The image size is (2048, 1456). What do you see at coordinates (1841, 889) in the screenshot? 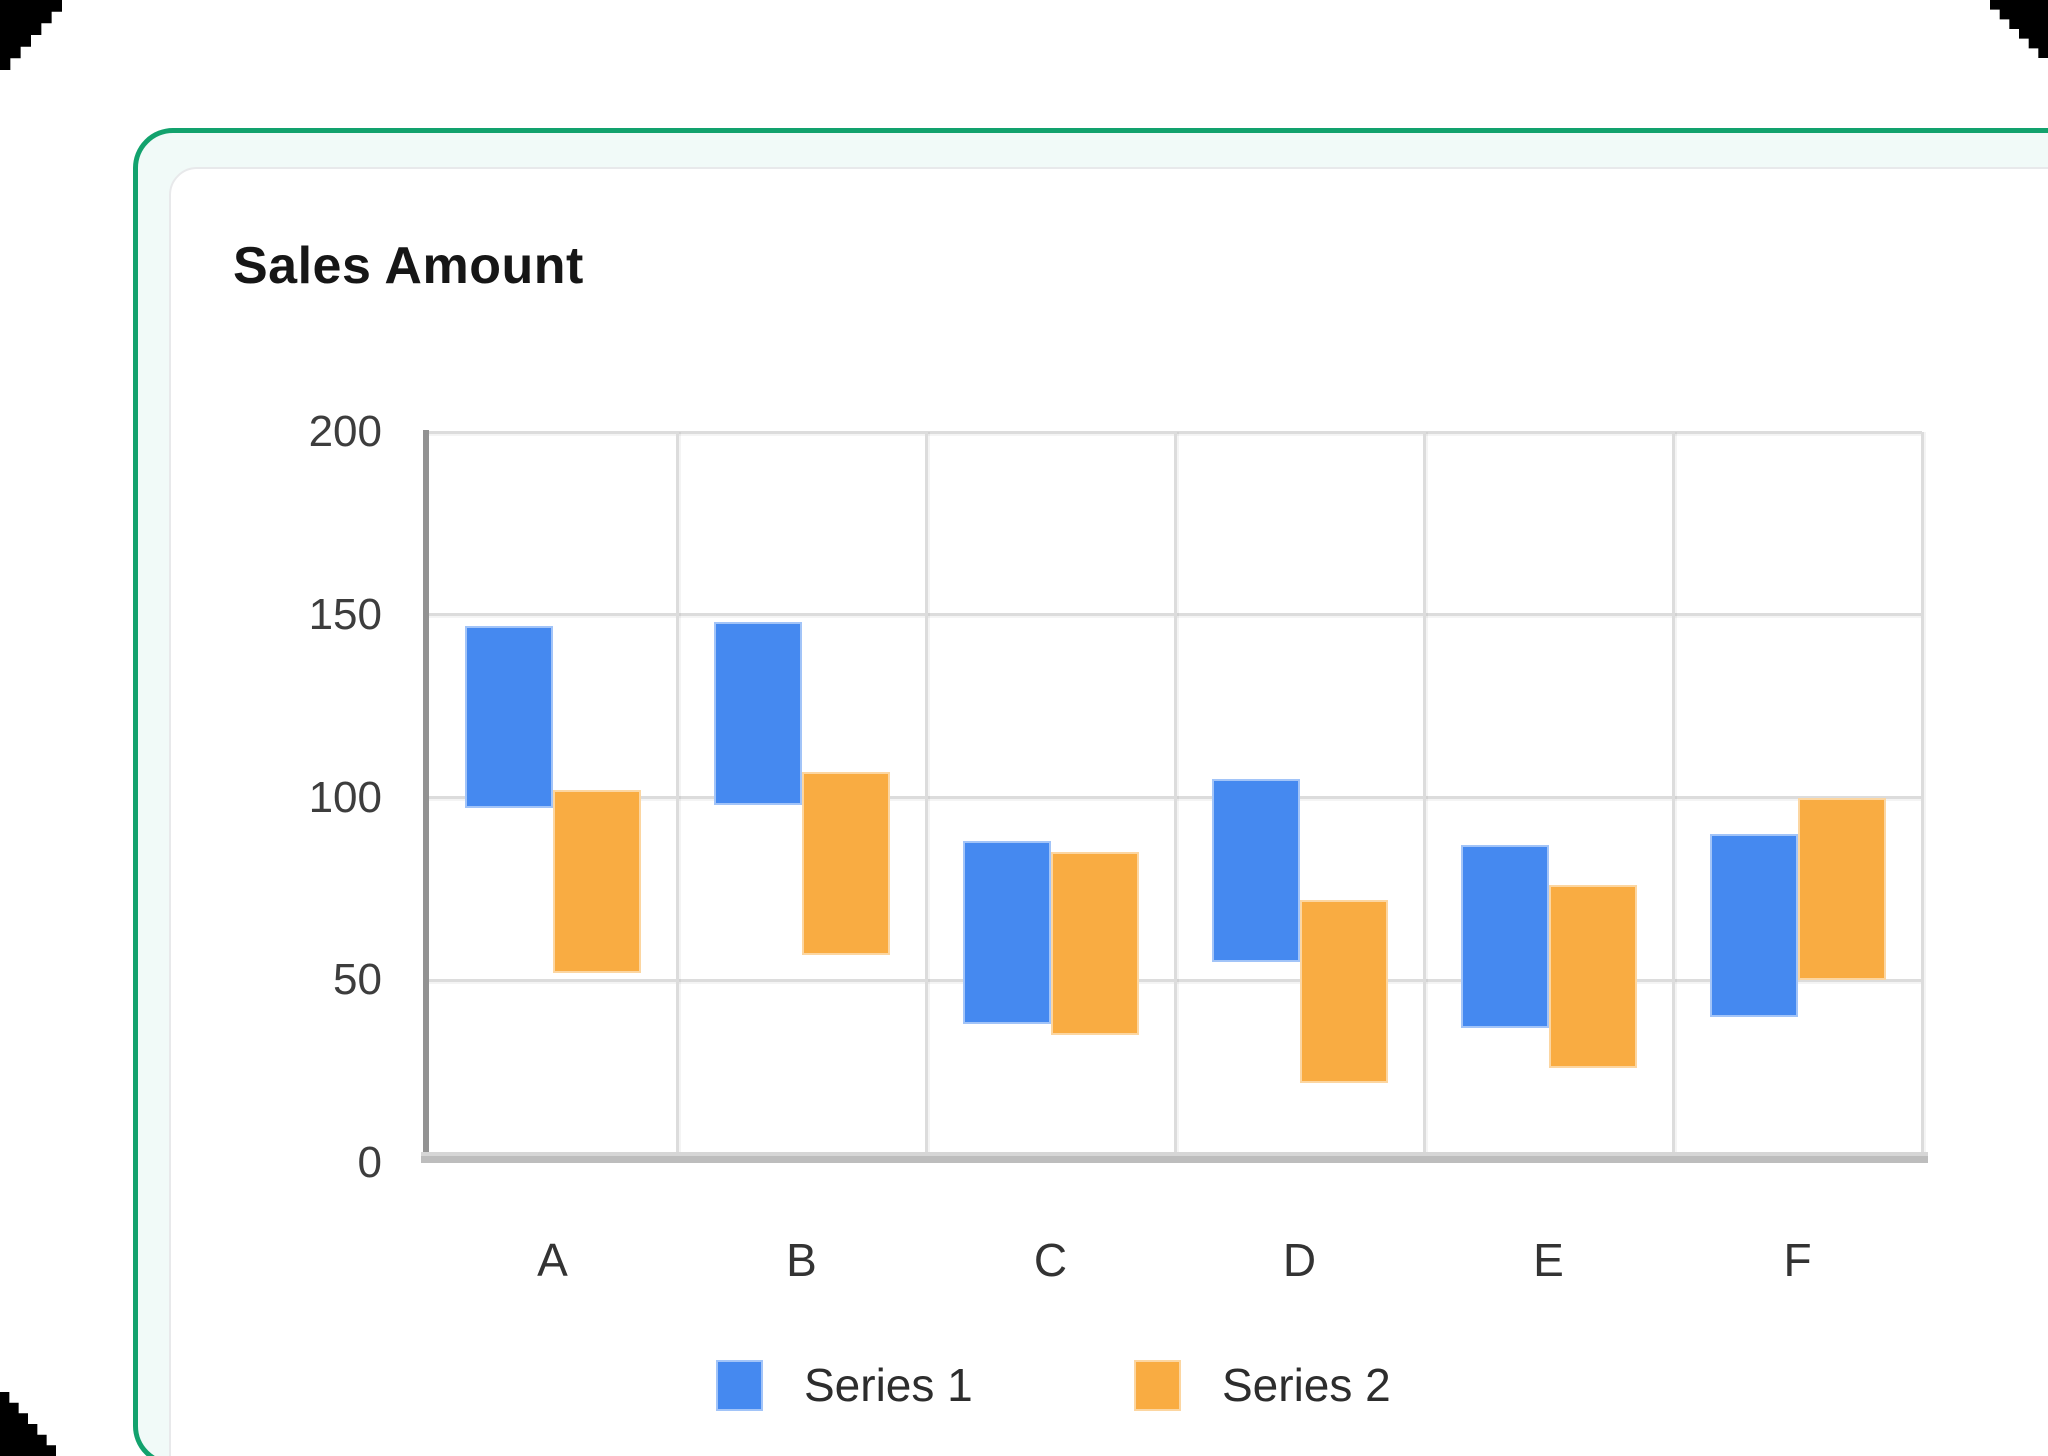
I see `bar-F-series2` at bounding box center [1841, 889].